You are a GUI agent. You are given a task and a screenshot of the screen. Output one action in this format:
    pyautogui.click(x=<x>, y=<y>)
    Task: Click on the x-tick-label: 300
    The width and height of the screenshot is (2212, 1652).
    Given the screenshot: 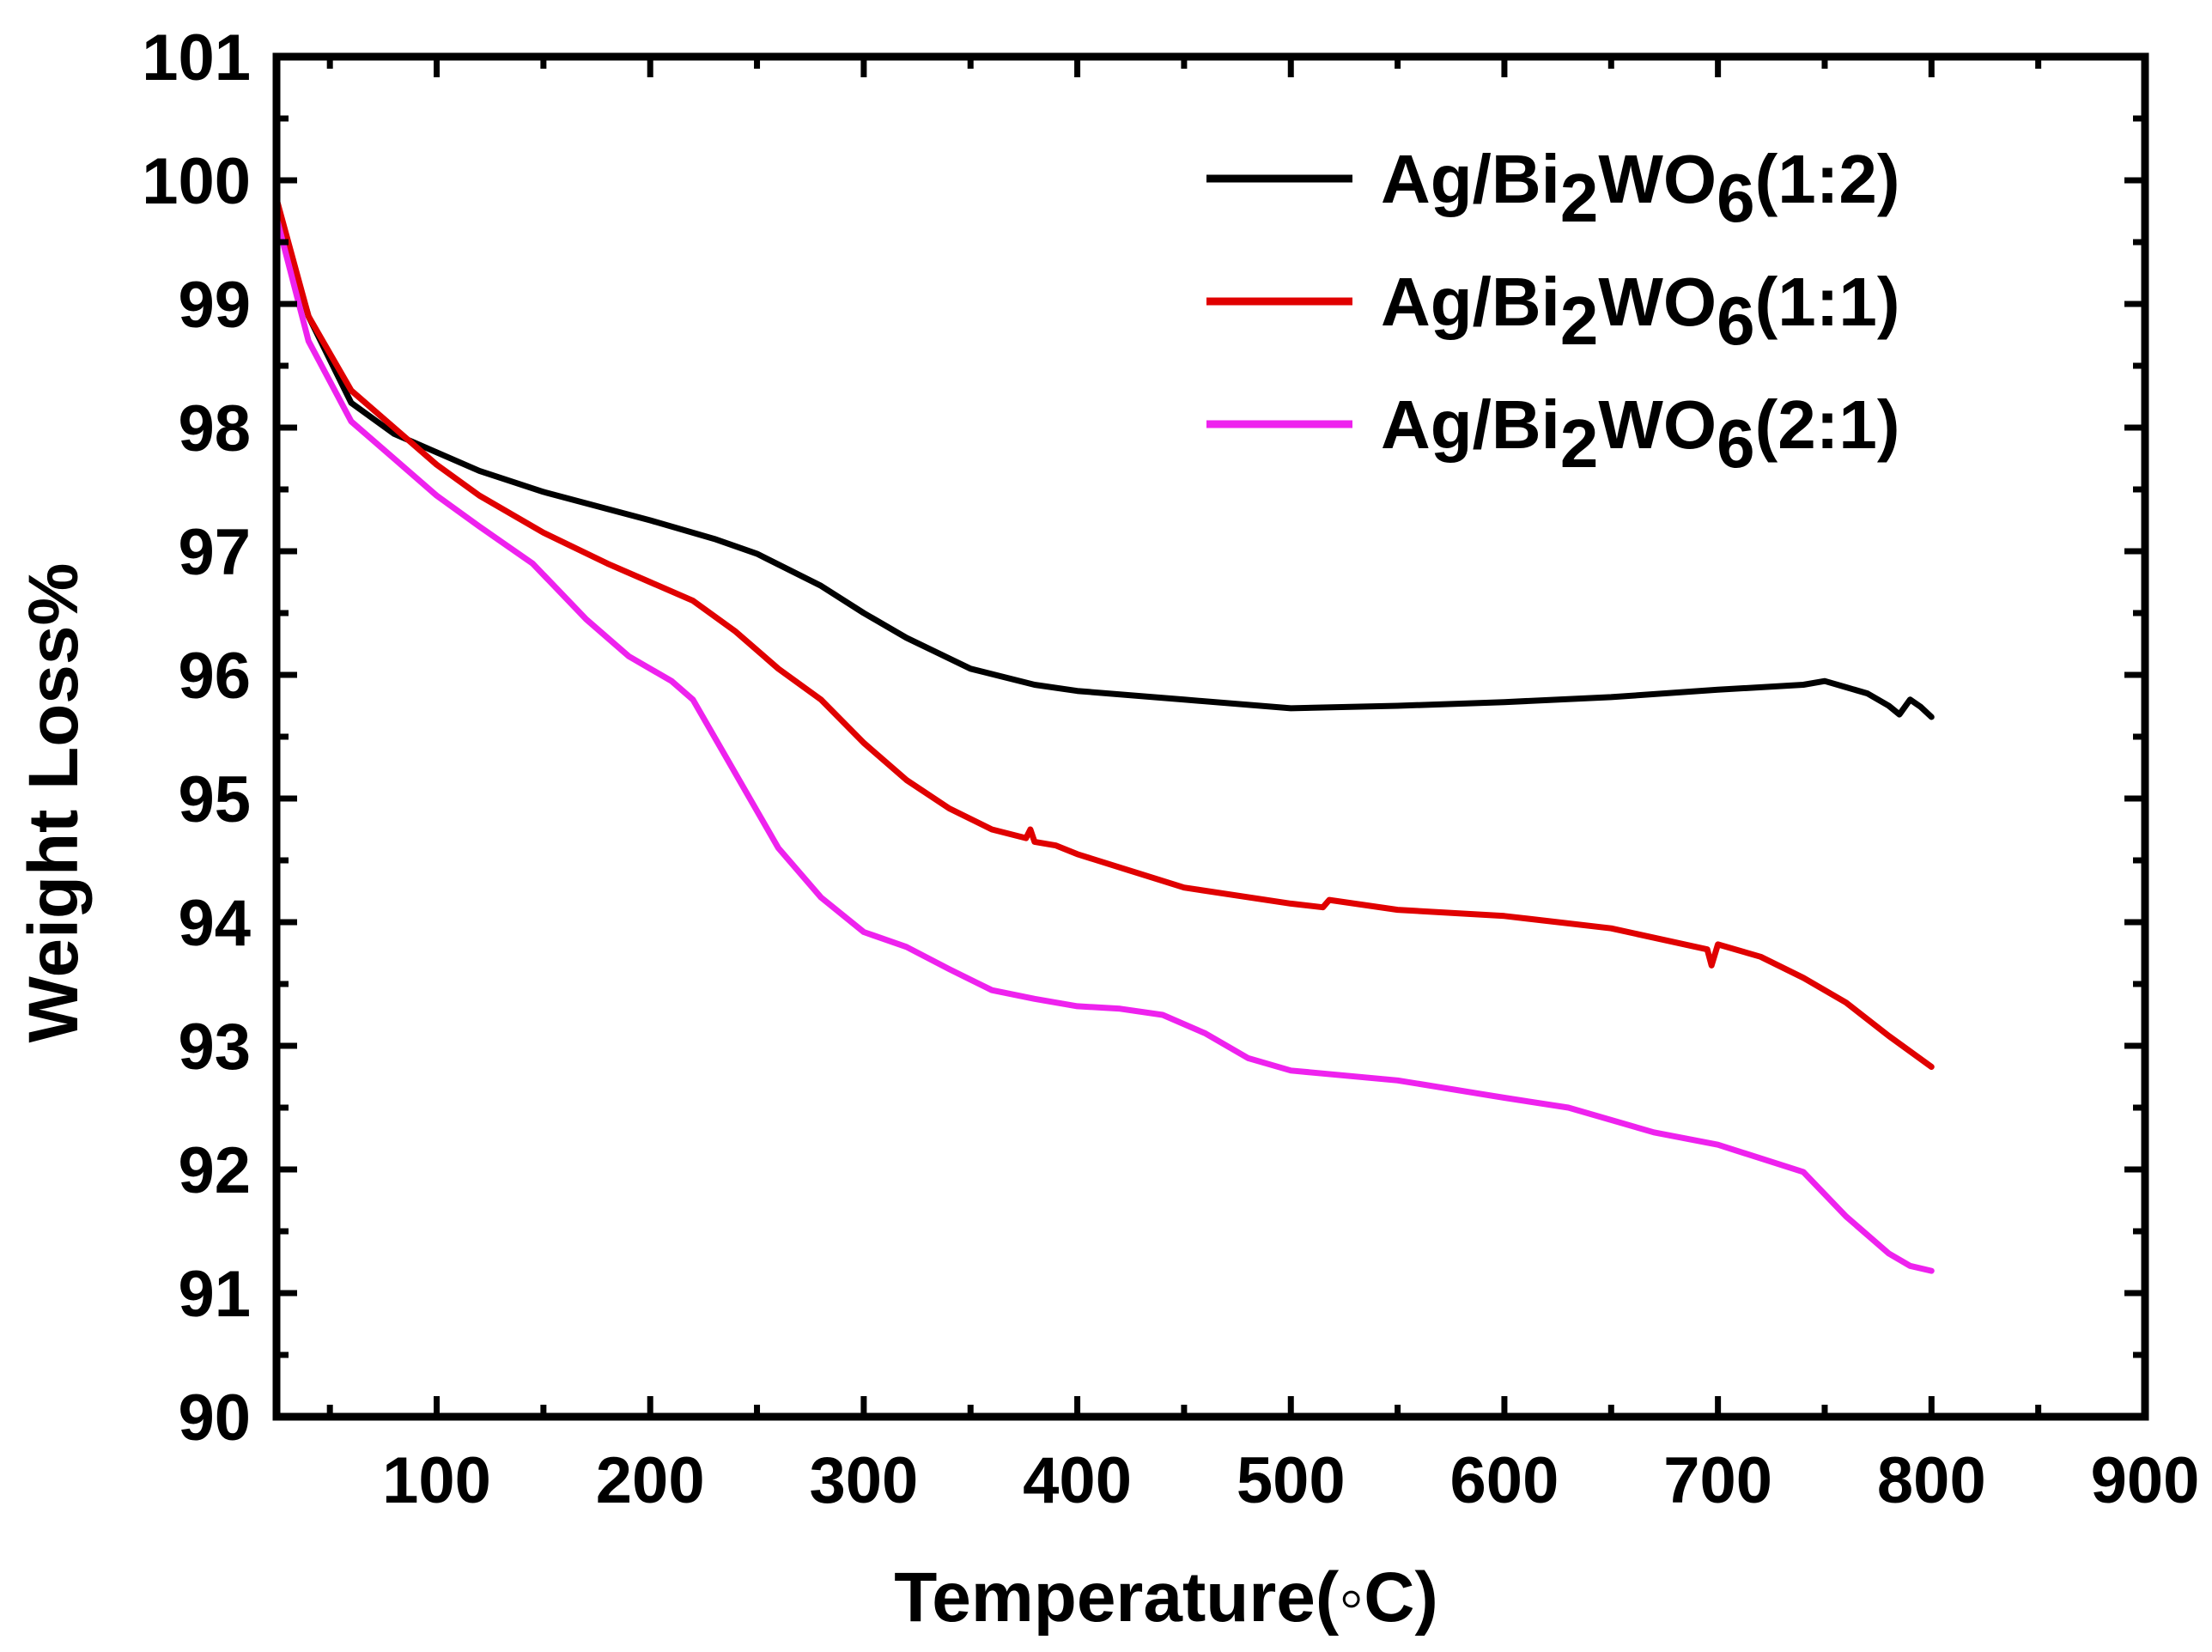 What is the action you would take?
    pyautogui.click(x=863, y=1480)
    